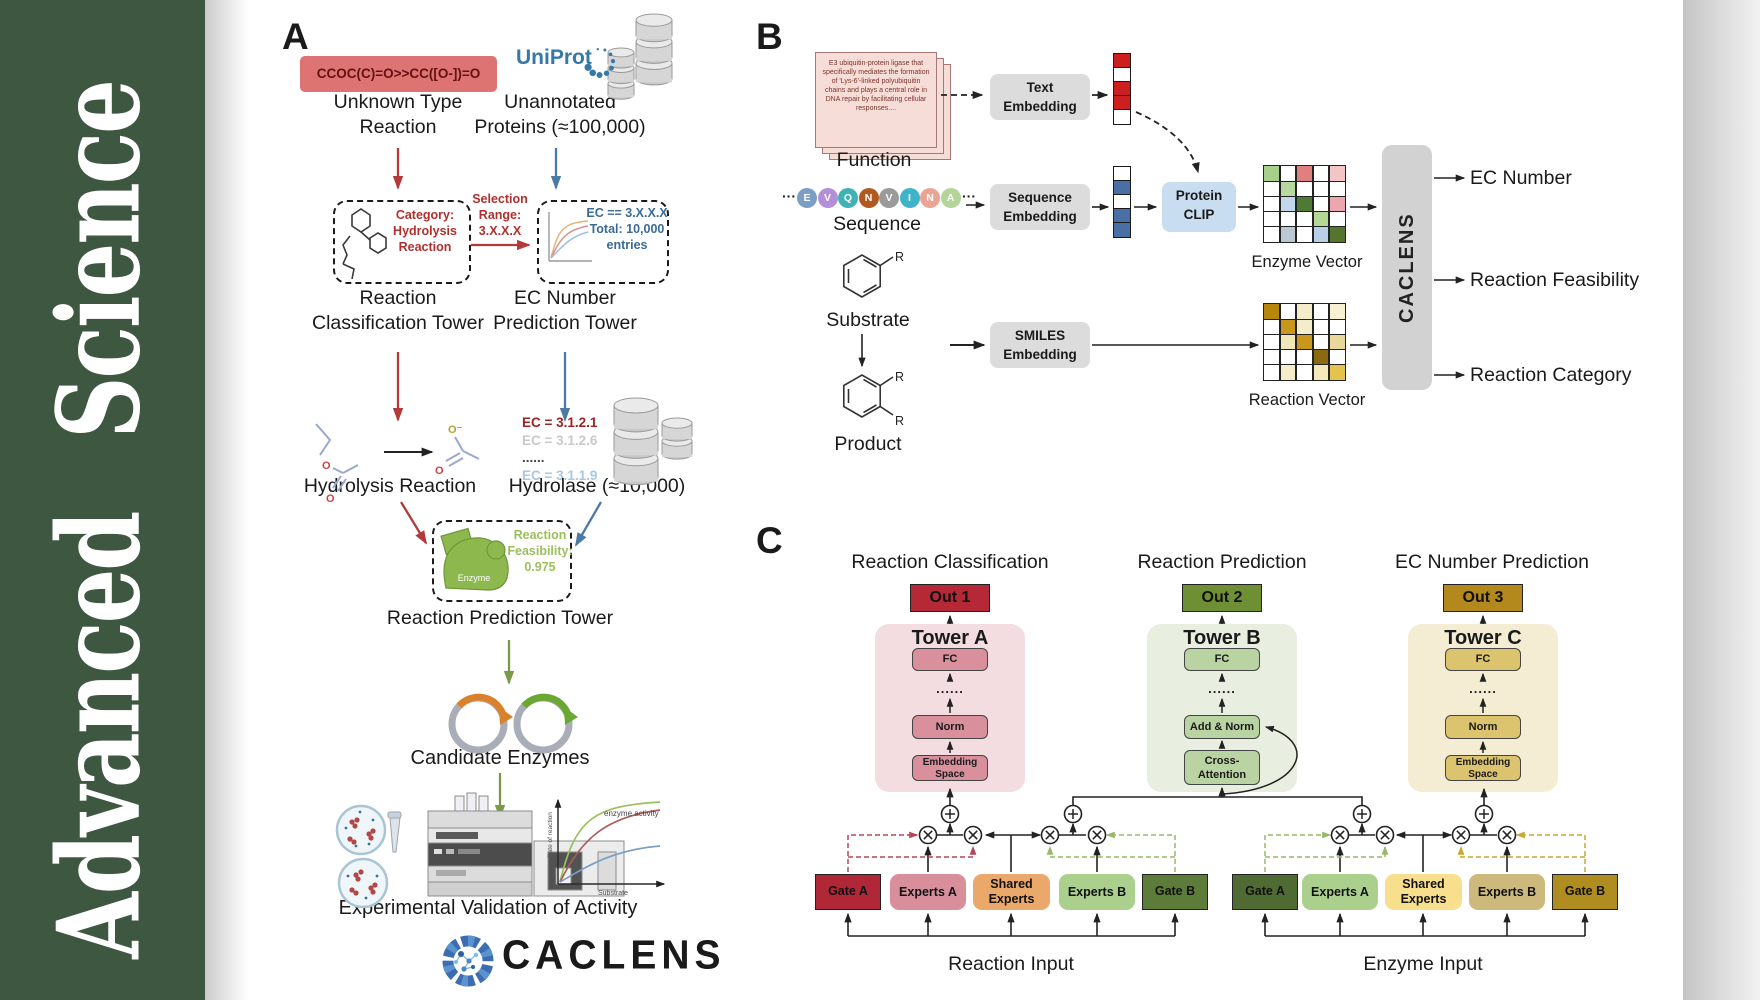  I want to click on unknown-reaction-label: Unknown Type Reaction, so click(398, 114).